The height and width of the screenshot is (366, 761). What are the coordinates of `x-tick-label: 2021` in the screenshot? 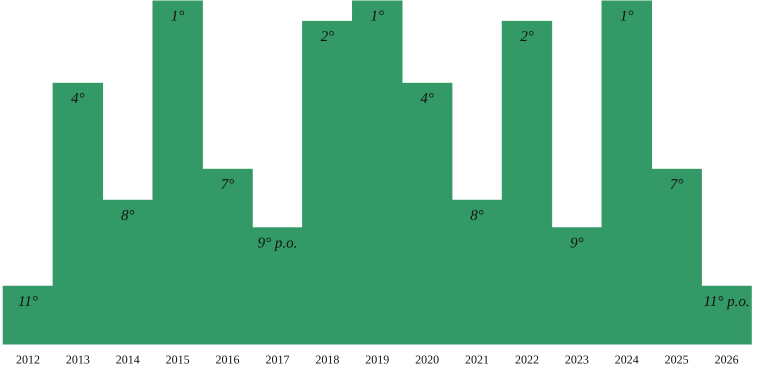 It's located at (477, 359).